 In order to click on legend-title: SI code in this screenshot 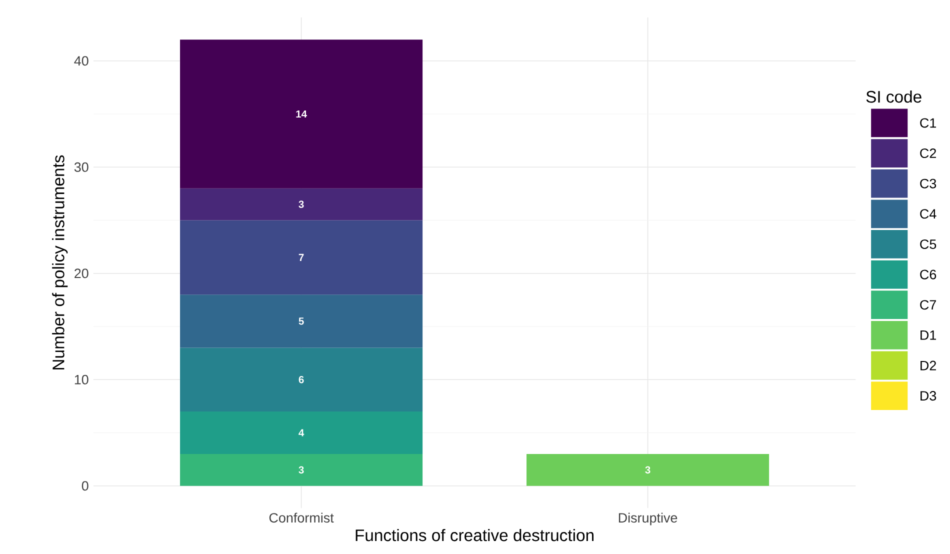, I will do `click(894, 96)`.